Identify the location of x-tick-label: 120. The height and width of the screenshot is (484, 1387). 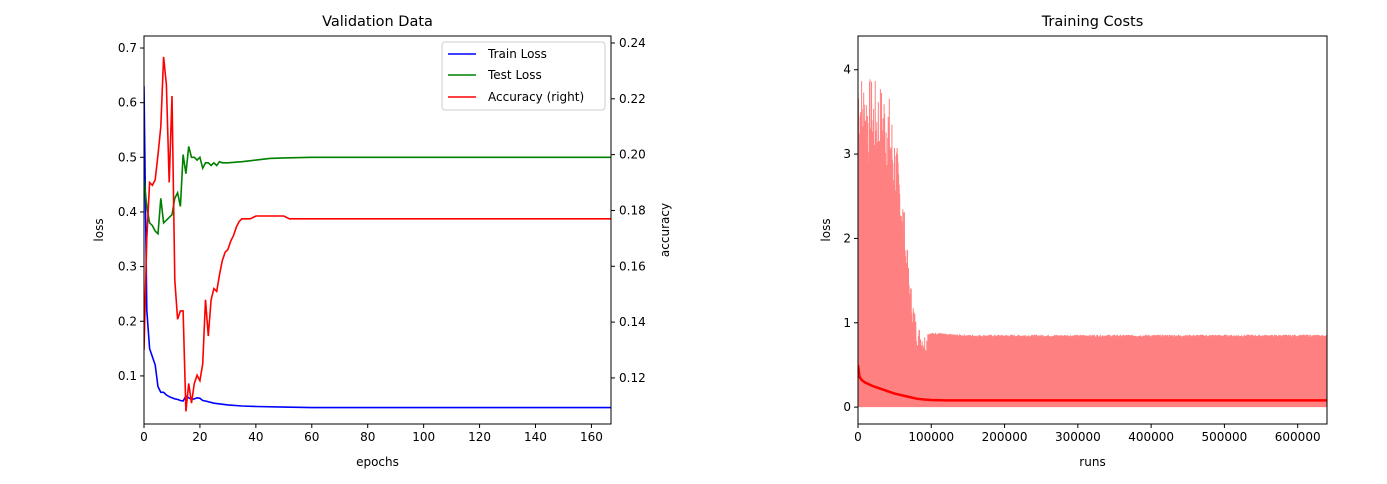
(479, 437).